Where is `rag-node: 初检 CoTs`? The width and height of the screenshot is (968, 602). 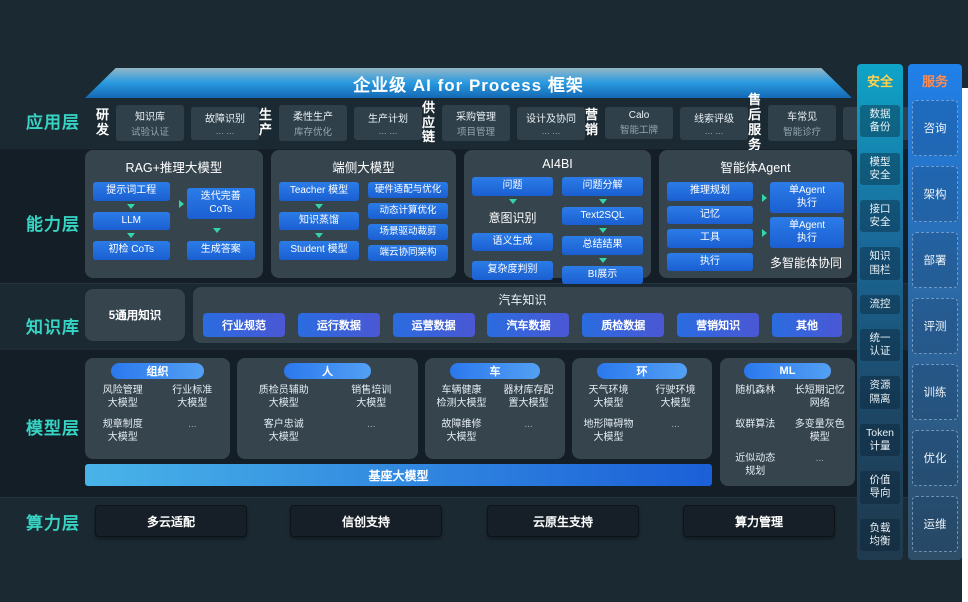
rag-node: 初检 CoTs is located at coordinates (131, 250).